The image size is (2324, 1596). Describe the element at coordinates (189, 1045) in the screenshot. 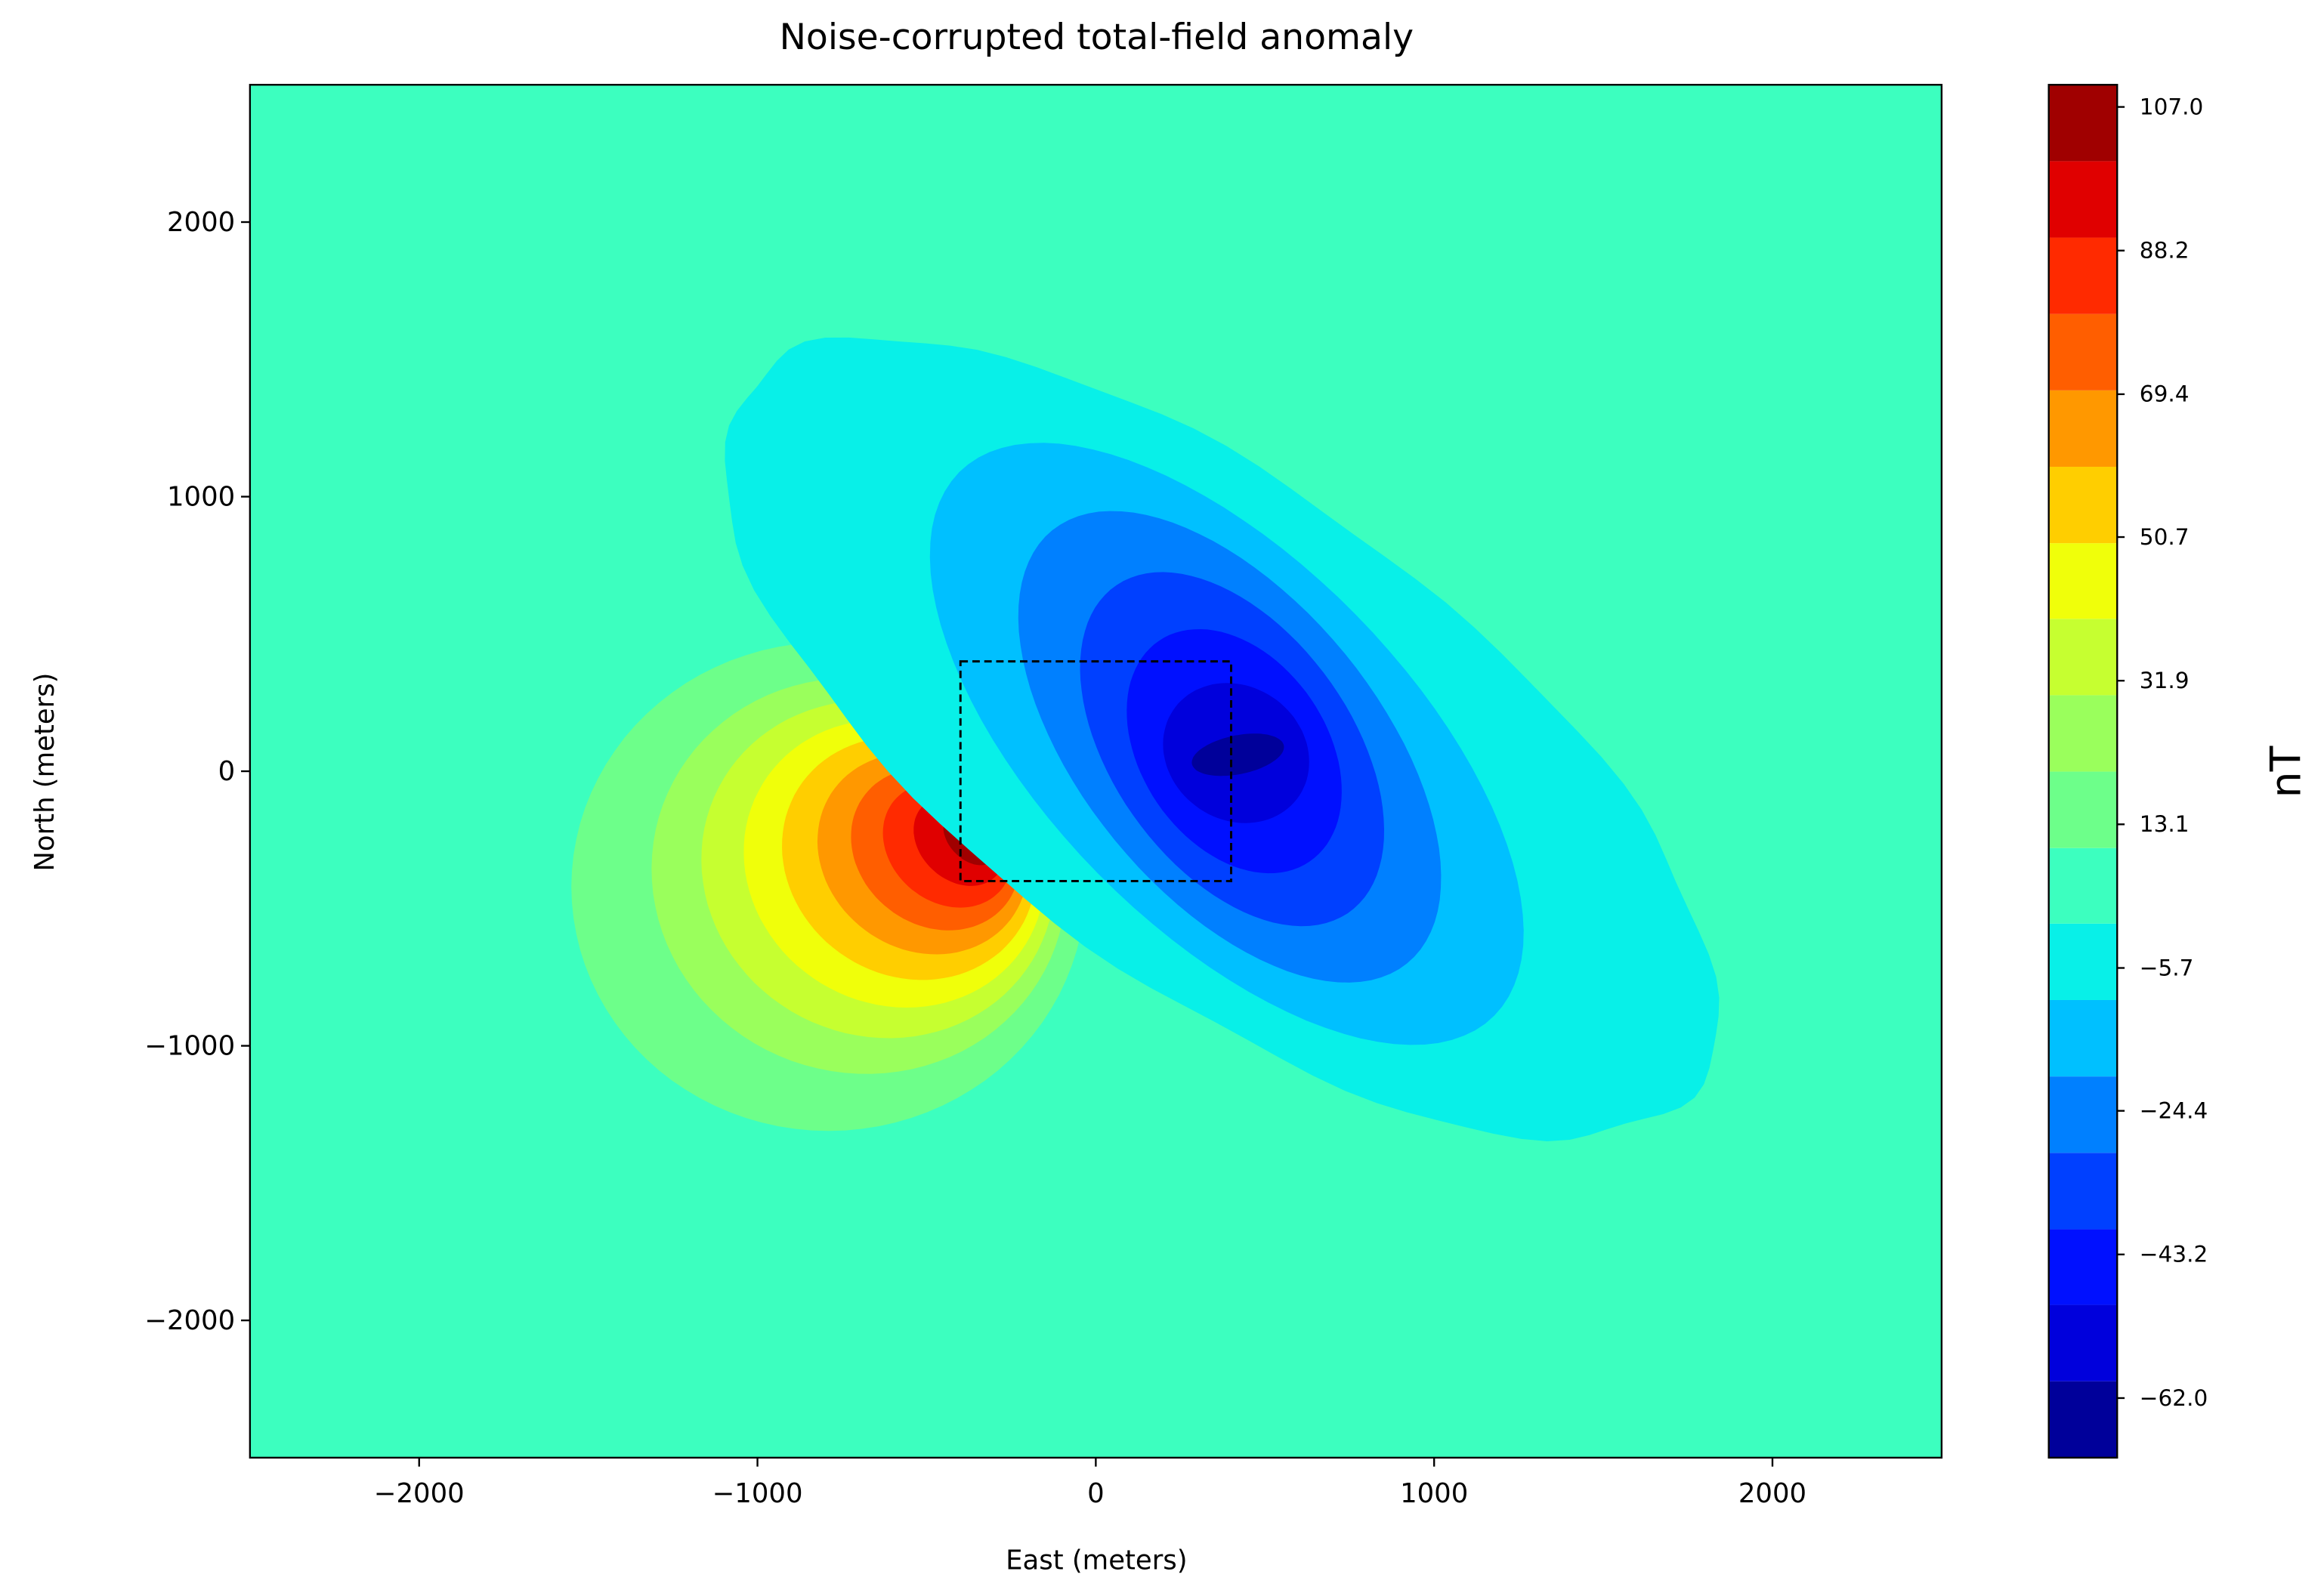

I see `y-tick-label: −1000` at that location.